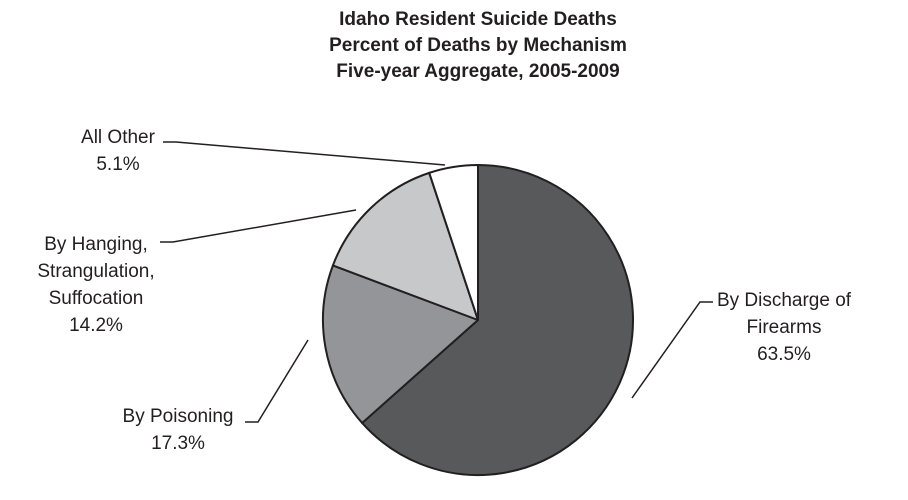  Describe the element at coordinates (96, 244) in the screenshot. I see `slice-label: By Hanging,` at that location.